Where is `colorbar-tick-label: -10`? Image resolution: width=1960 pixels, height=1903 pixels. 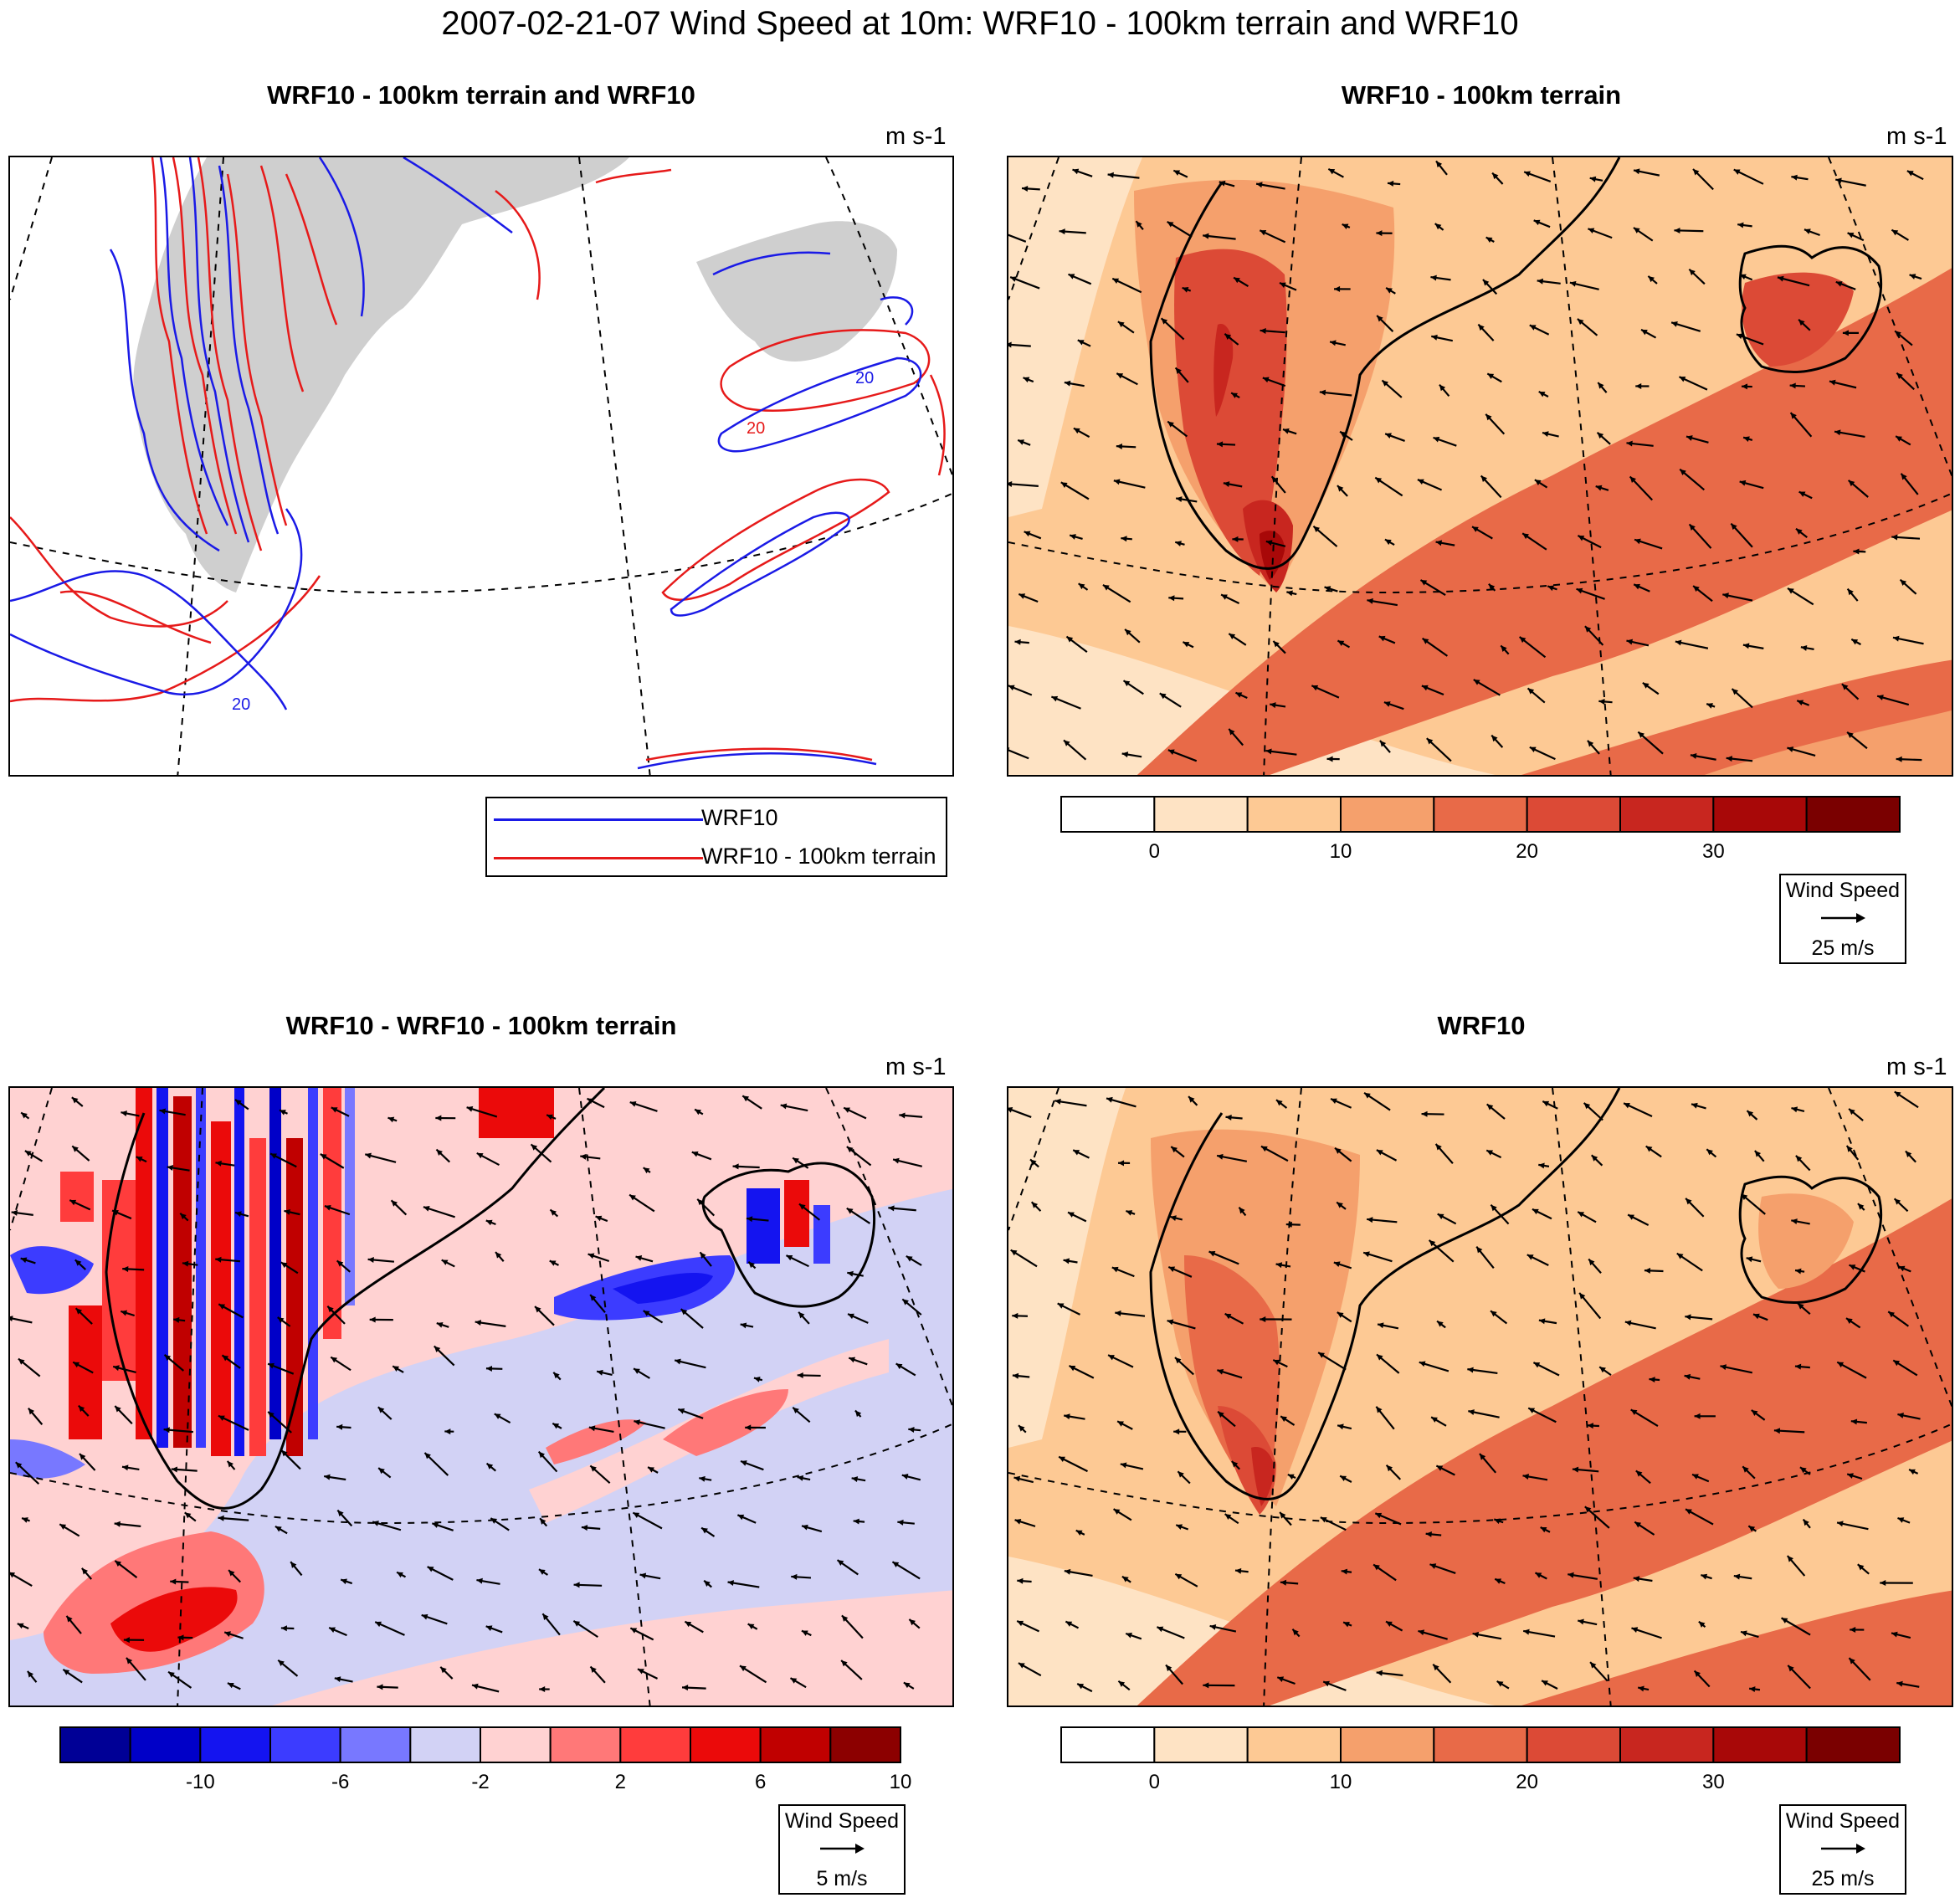 colorbar-tick-label: -10 is located at coordinates (200, 1782).